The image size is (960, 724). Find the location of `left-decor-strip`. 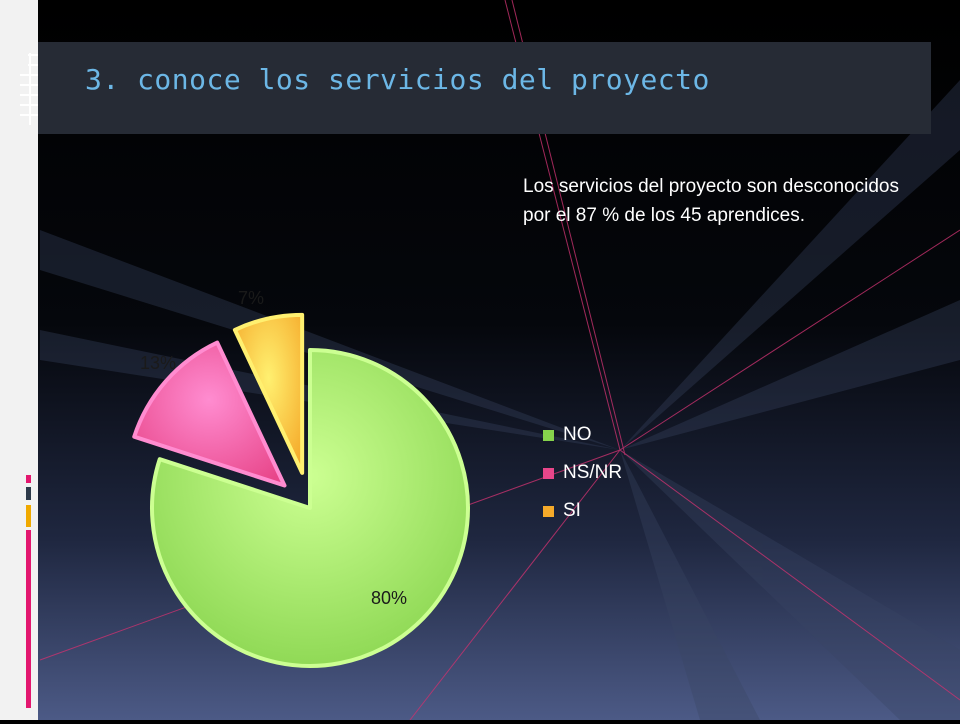

left-decor-strip is located at coordinates (19, 360).